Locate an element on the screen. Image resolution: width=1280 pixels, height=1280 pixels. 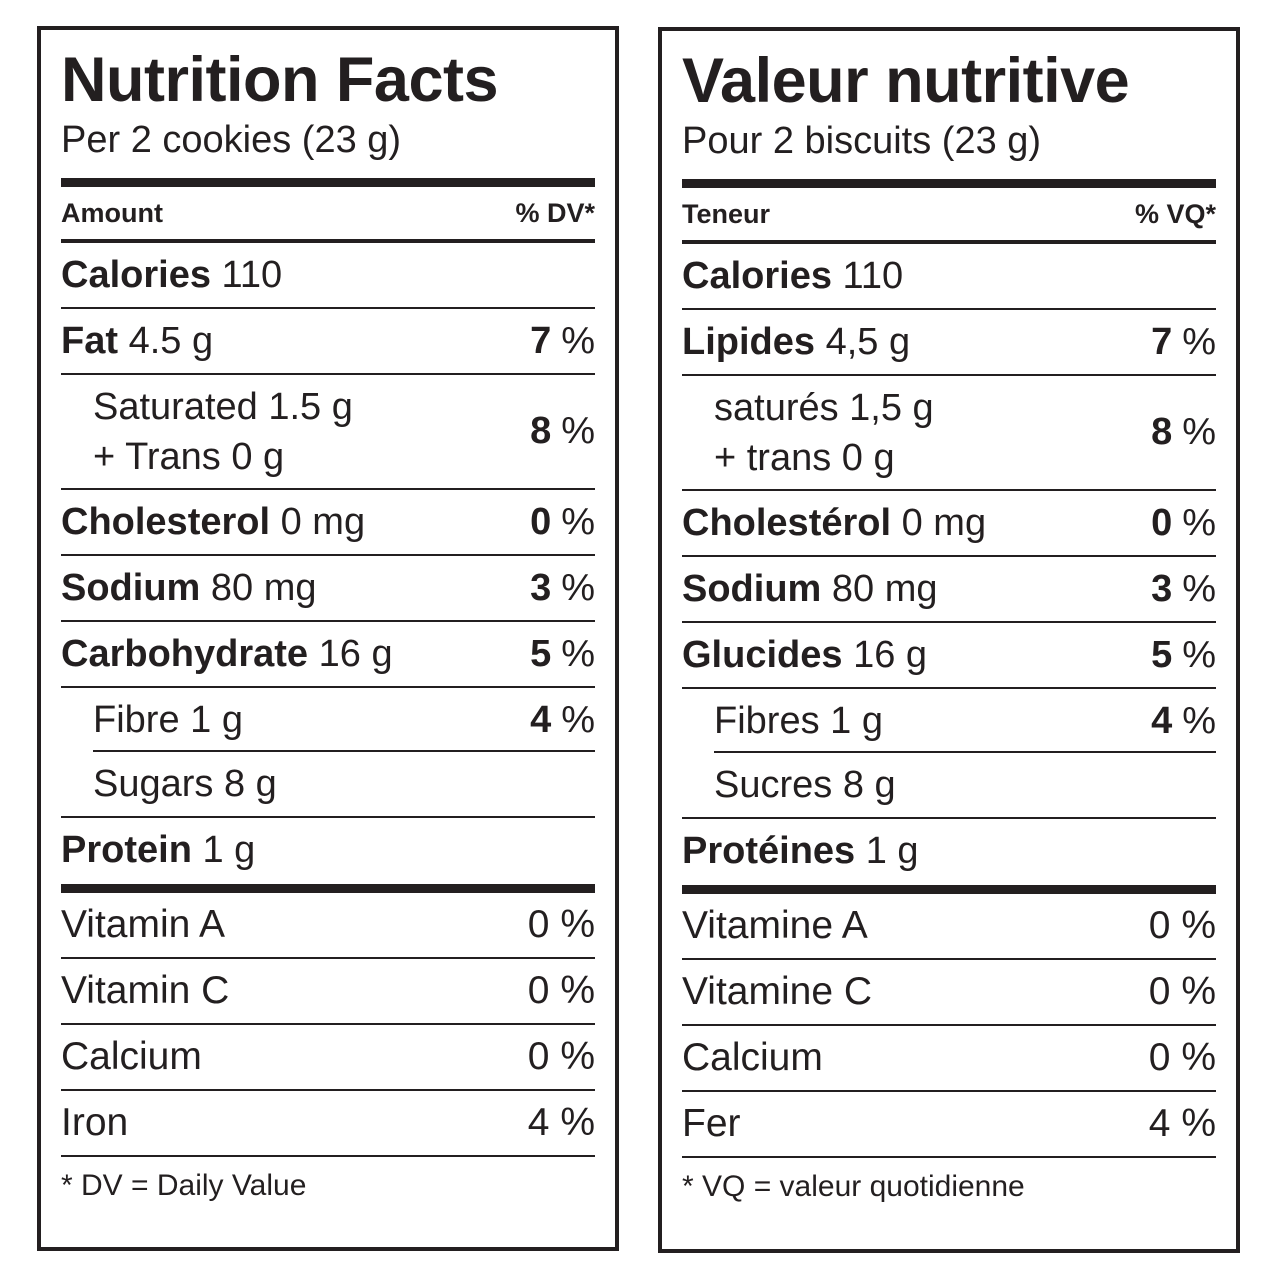
nutrient-name: Protein is located at coordinates (126, 850).